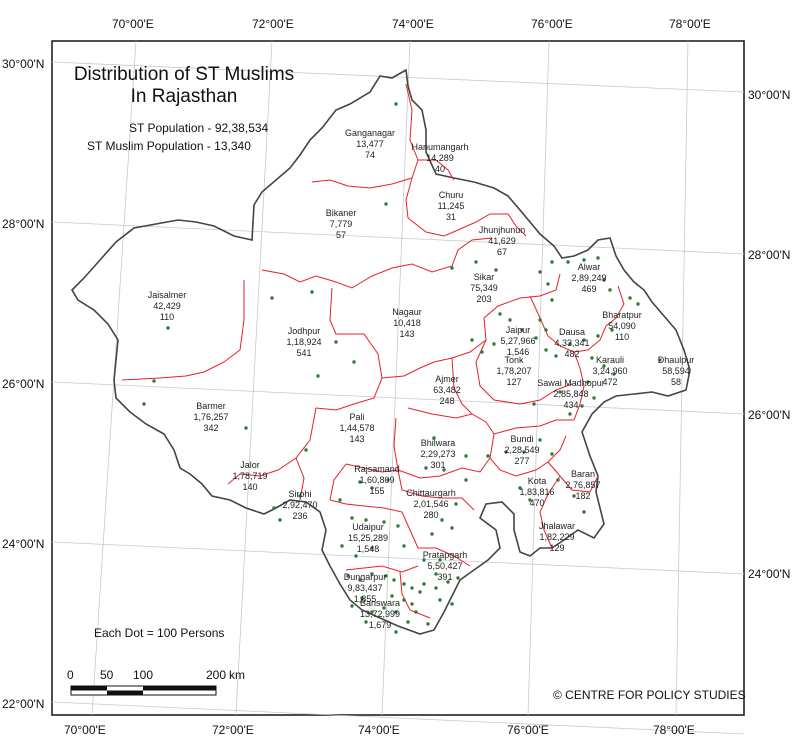 The width and height of the screenshot is (794, 749). I want to click on district-st-population: 2,76,857, so click(583, 485).